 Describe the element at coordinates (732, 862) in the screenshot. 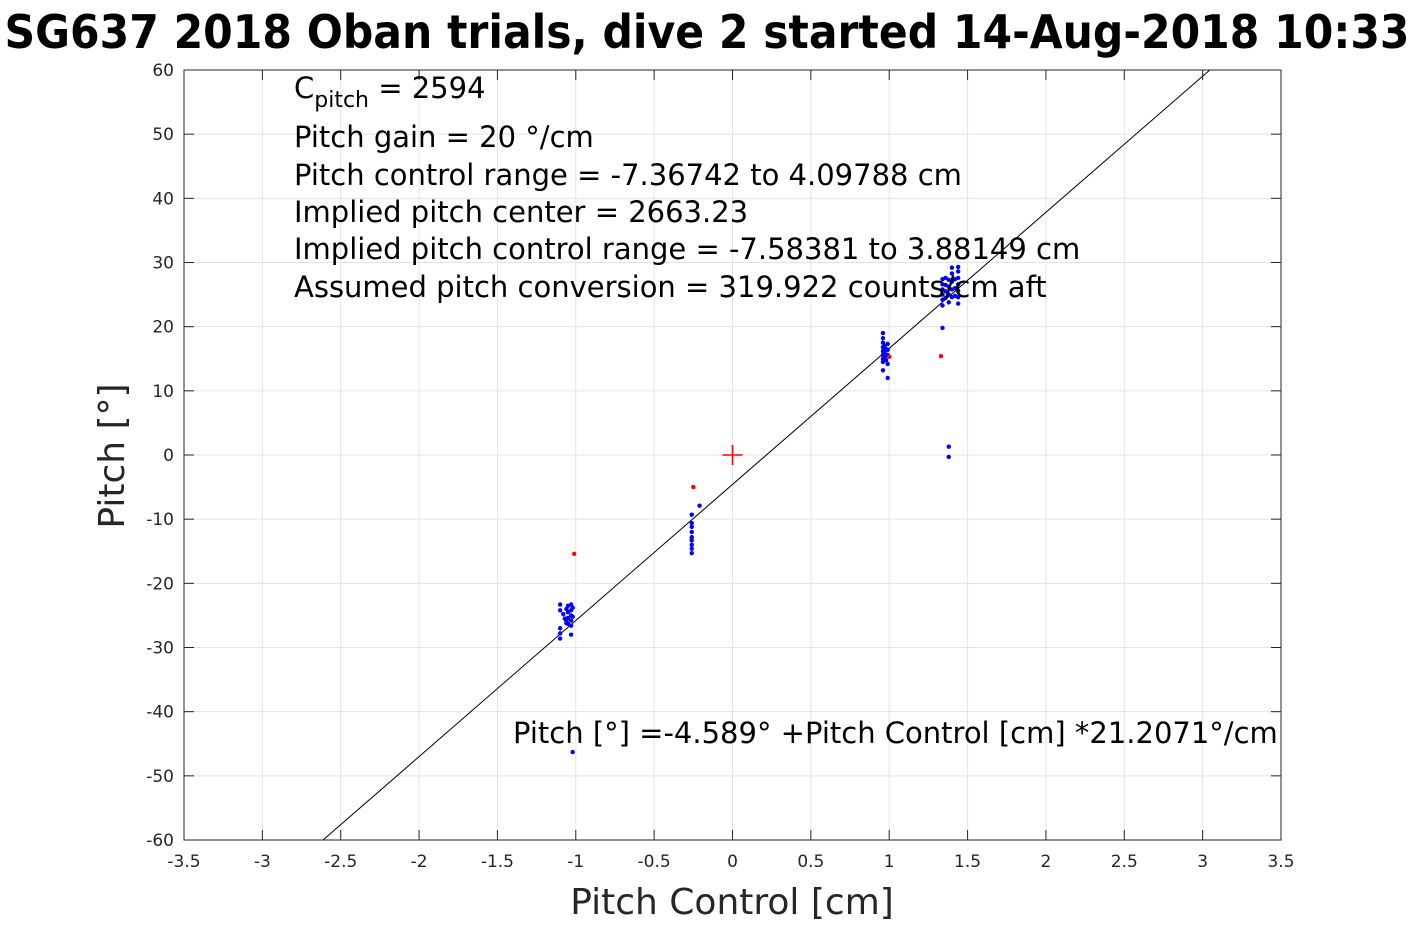

I see `x-tick-label: 0` at that location.